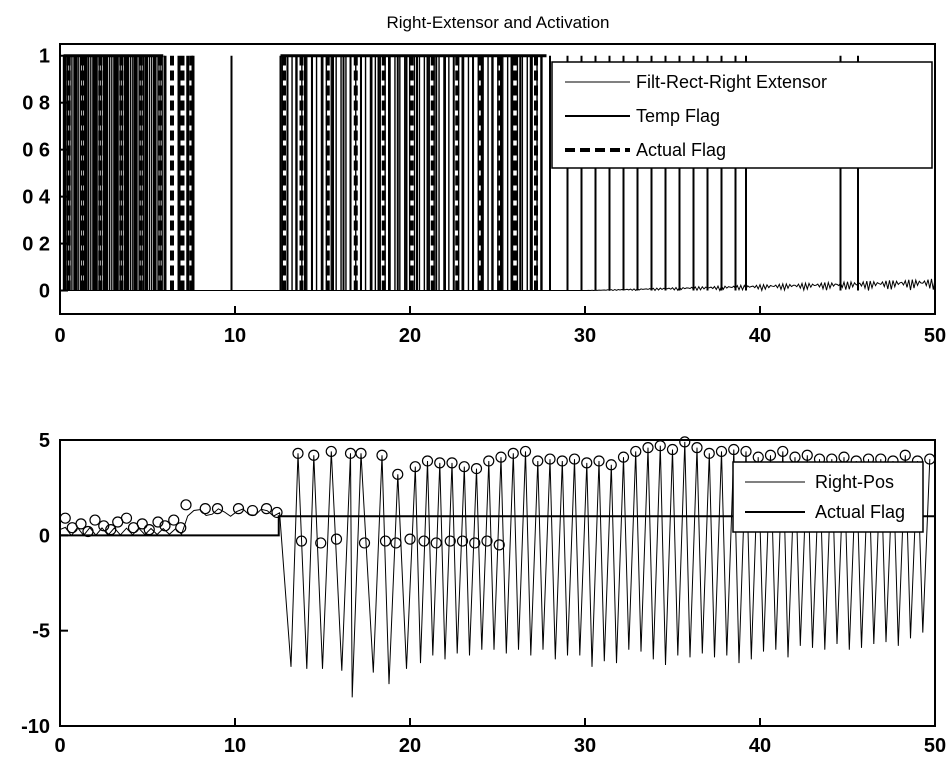  I want to click on legend-label-actualflag: Actual Flag, so click(860, 512).